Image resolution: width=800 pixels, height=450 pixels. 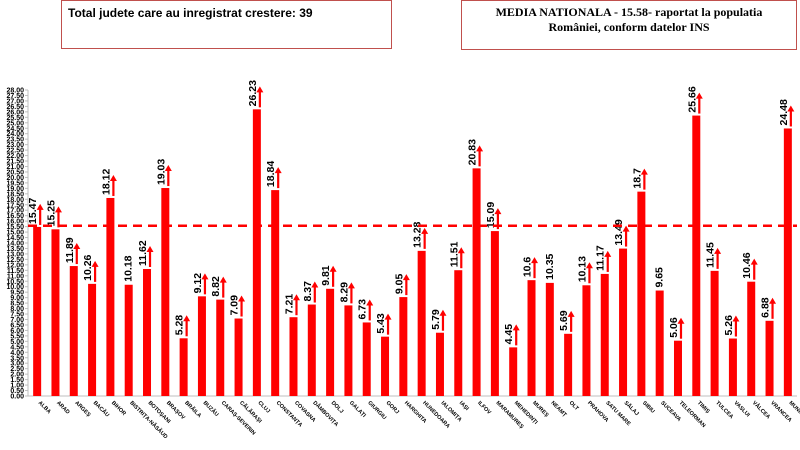 I want to click on value-label-11: 7.09, so click(x=235, y=305).